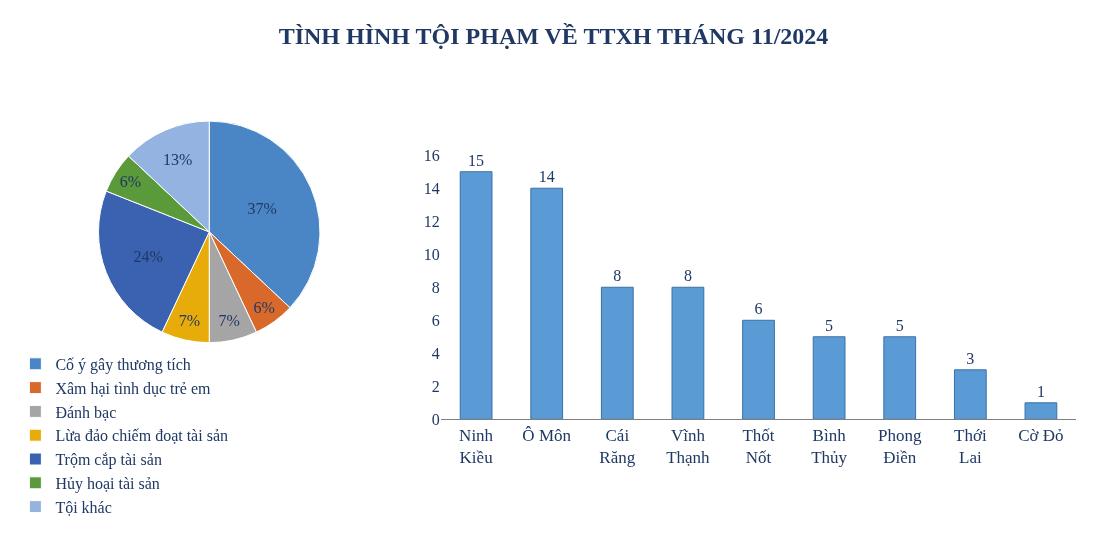 Image resolution: width=1107 pixels, height=534 pixels. I want to click on x-tick-label: Thới Lai, so click(970, 446).